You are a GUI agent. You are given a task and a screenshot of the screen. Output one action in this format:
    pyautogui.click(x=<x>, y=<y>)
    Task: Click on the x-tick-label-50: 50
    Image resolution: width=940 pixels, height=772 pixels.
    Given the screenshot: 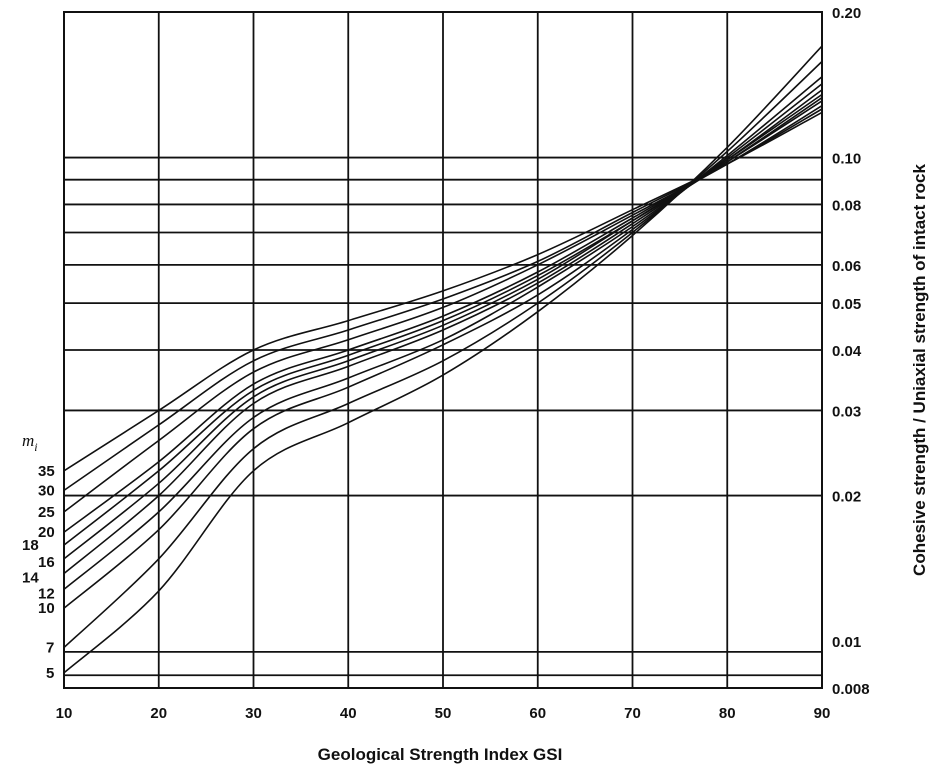 What is the action you would take?
    pyautogui.click(x=443, y=713)
    